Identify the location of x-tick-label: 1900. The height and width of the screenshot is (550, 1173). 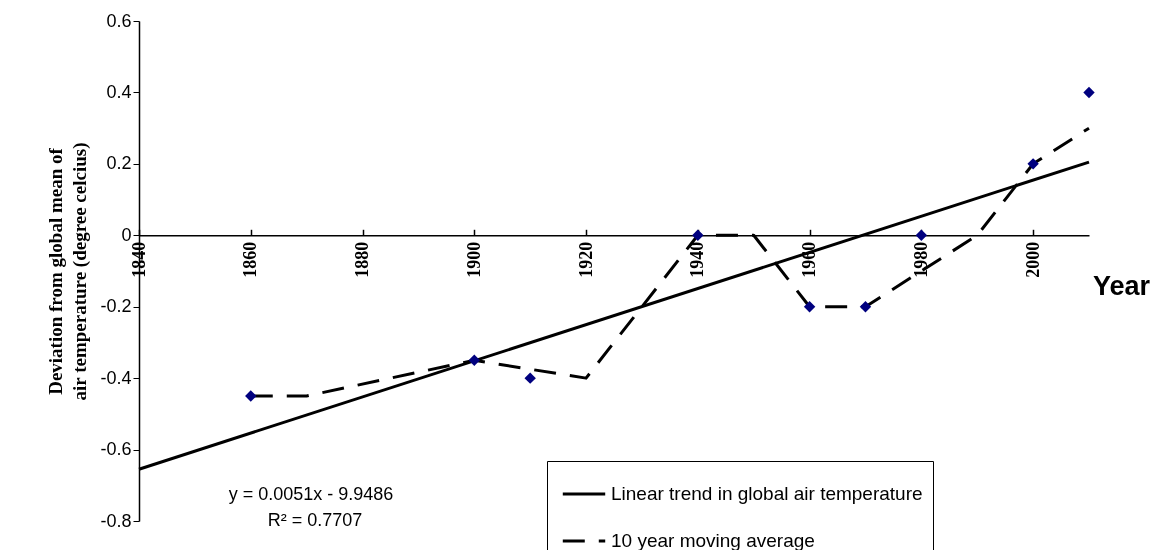
(473, 259).